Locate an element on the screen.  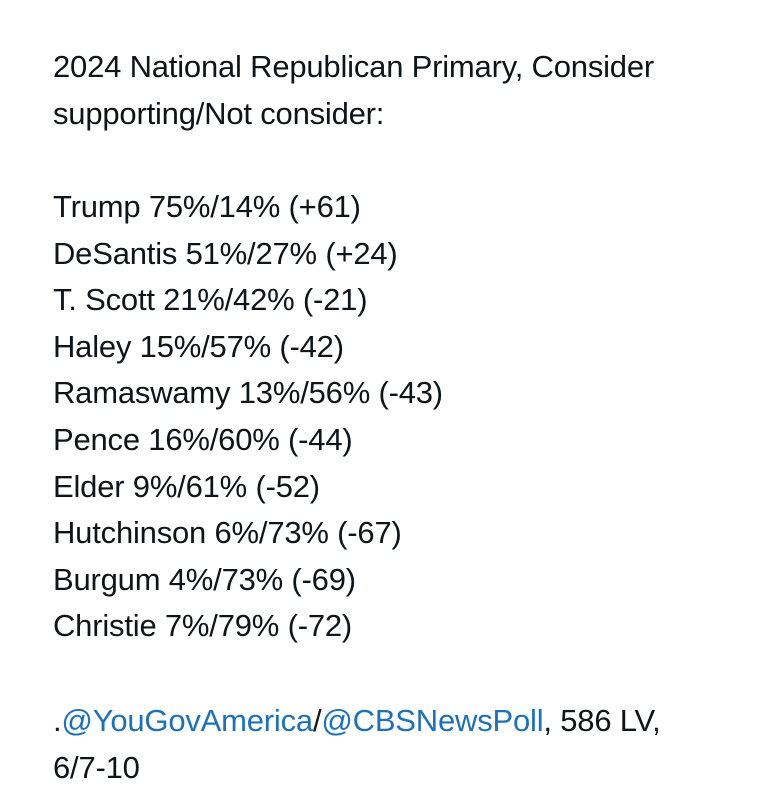
poll-result-pence: Pence 16%/60% (-44) is located at coordinates (203, 439).